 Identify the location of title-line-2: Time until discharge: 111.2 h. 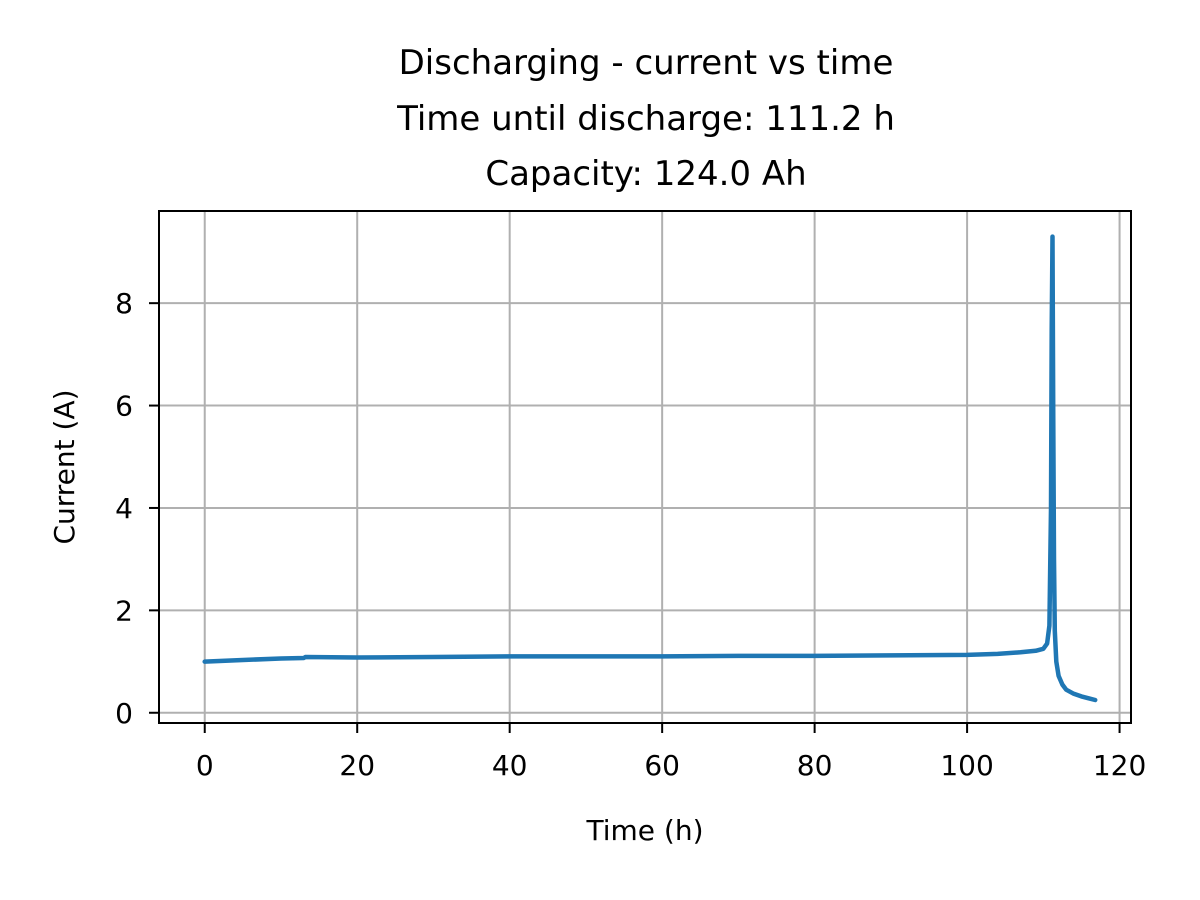
(645, 119).